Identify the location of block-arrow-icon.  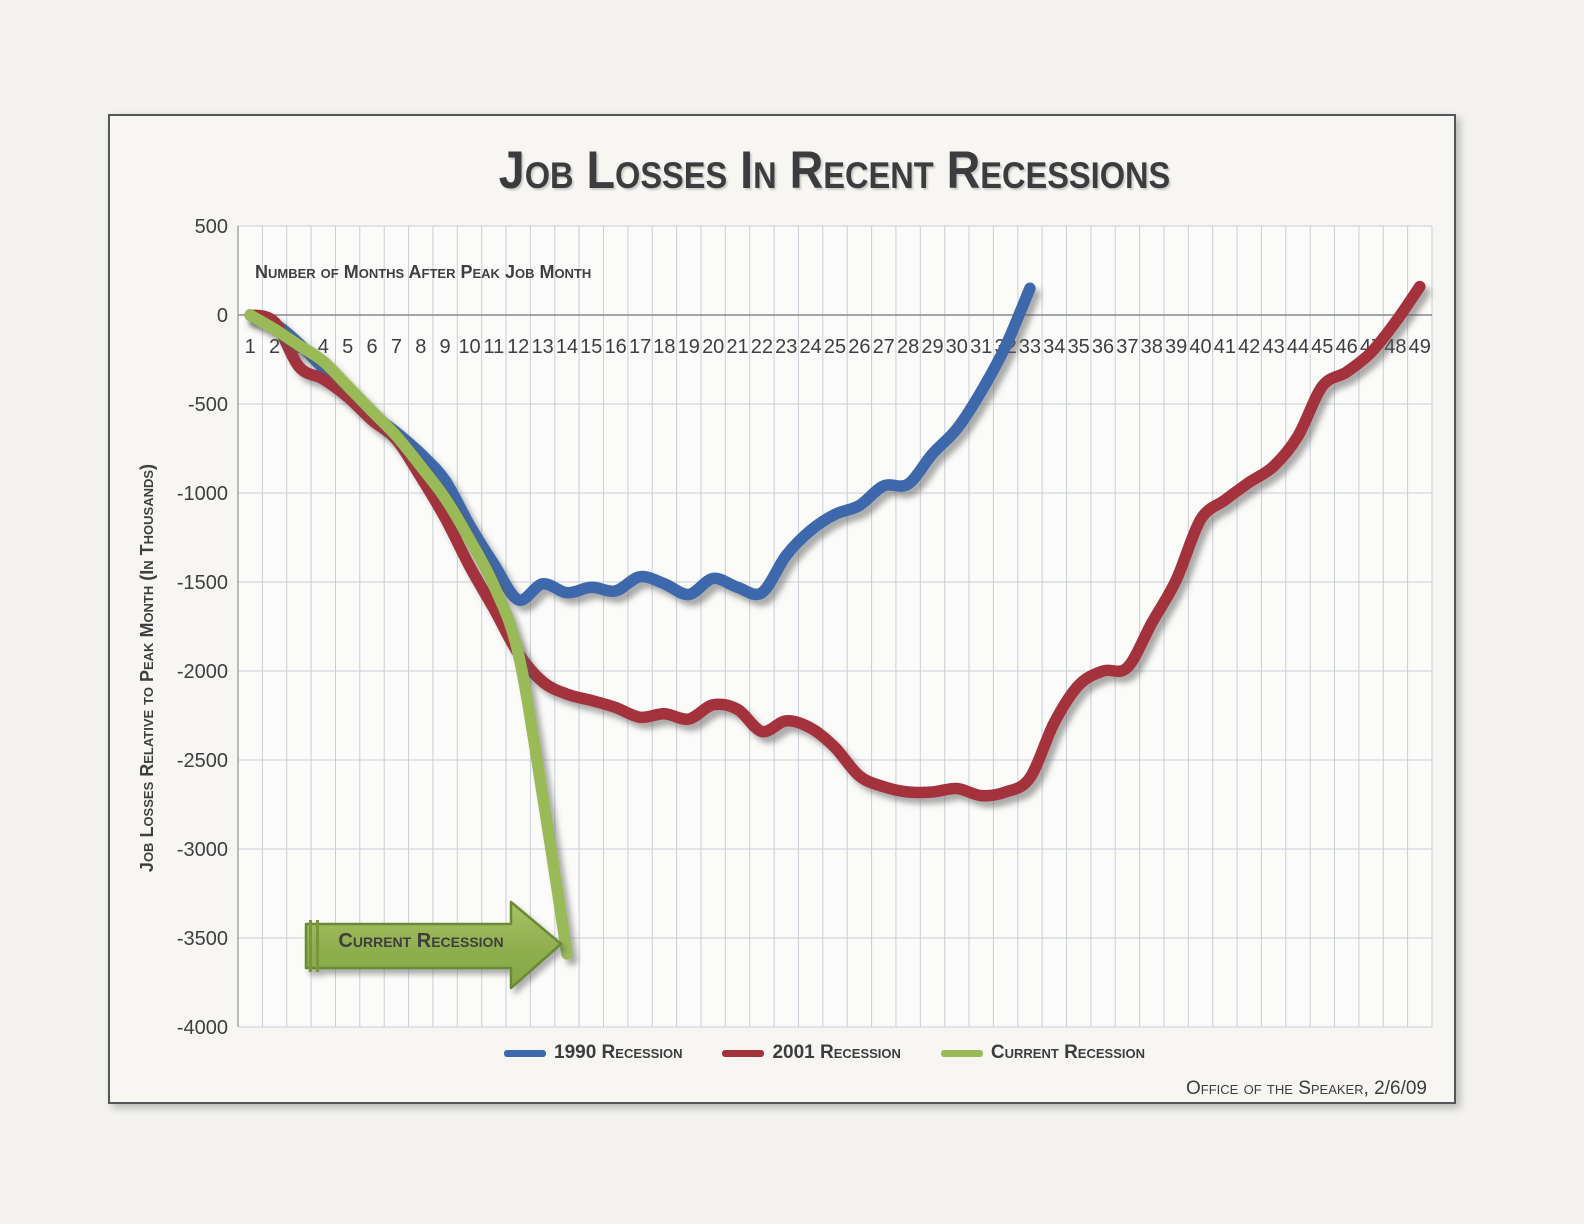
(433, 945).